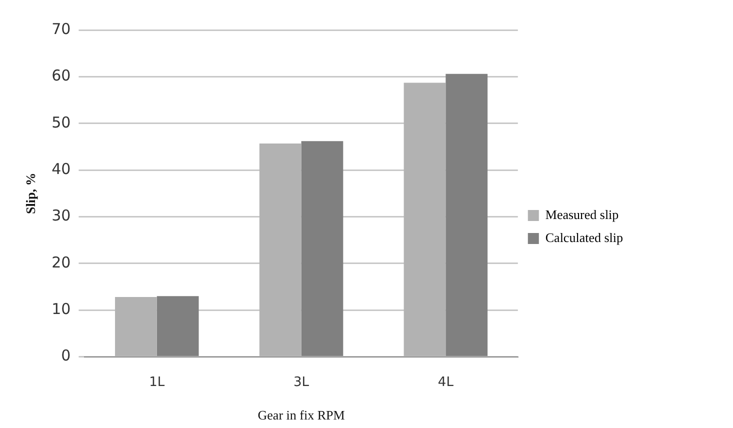  I want to click on y-tick-label: 10, so click(61, 309).